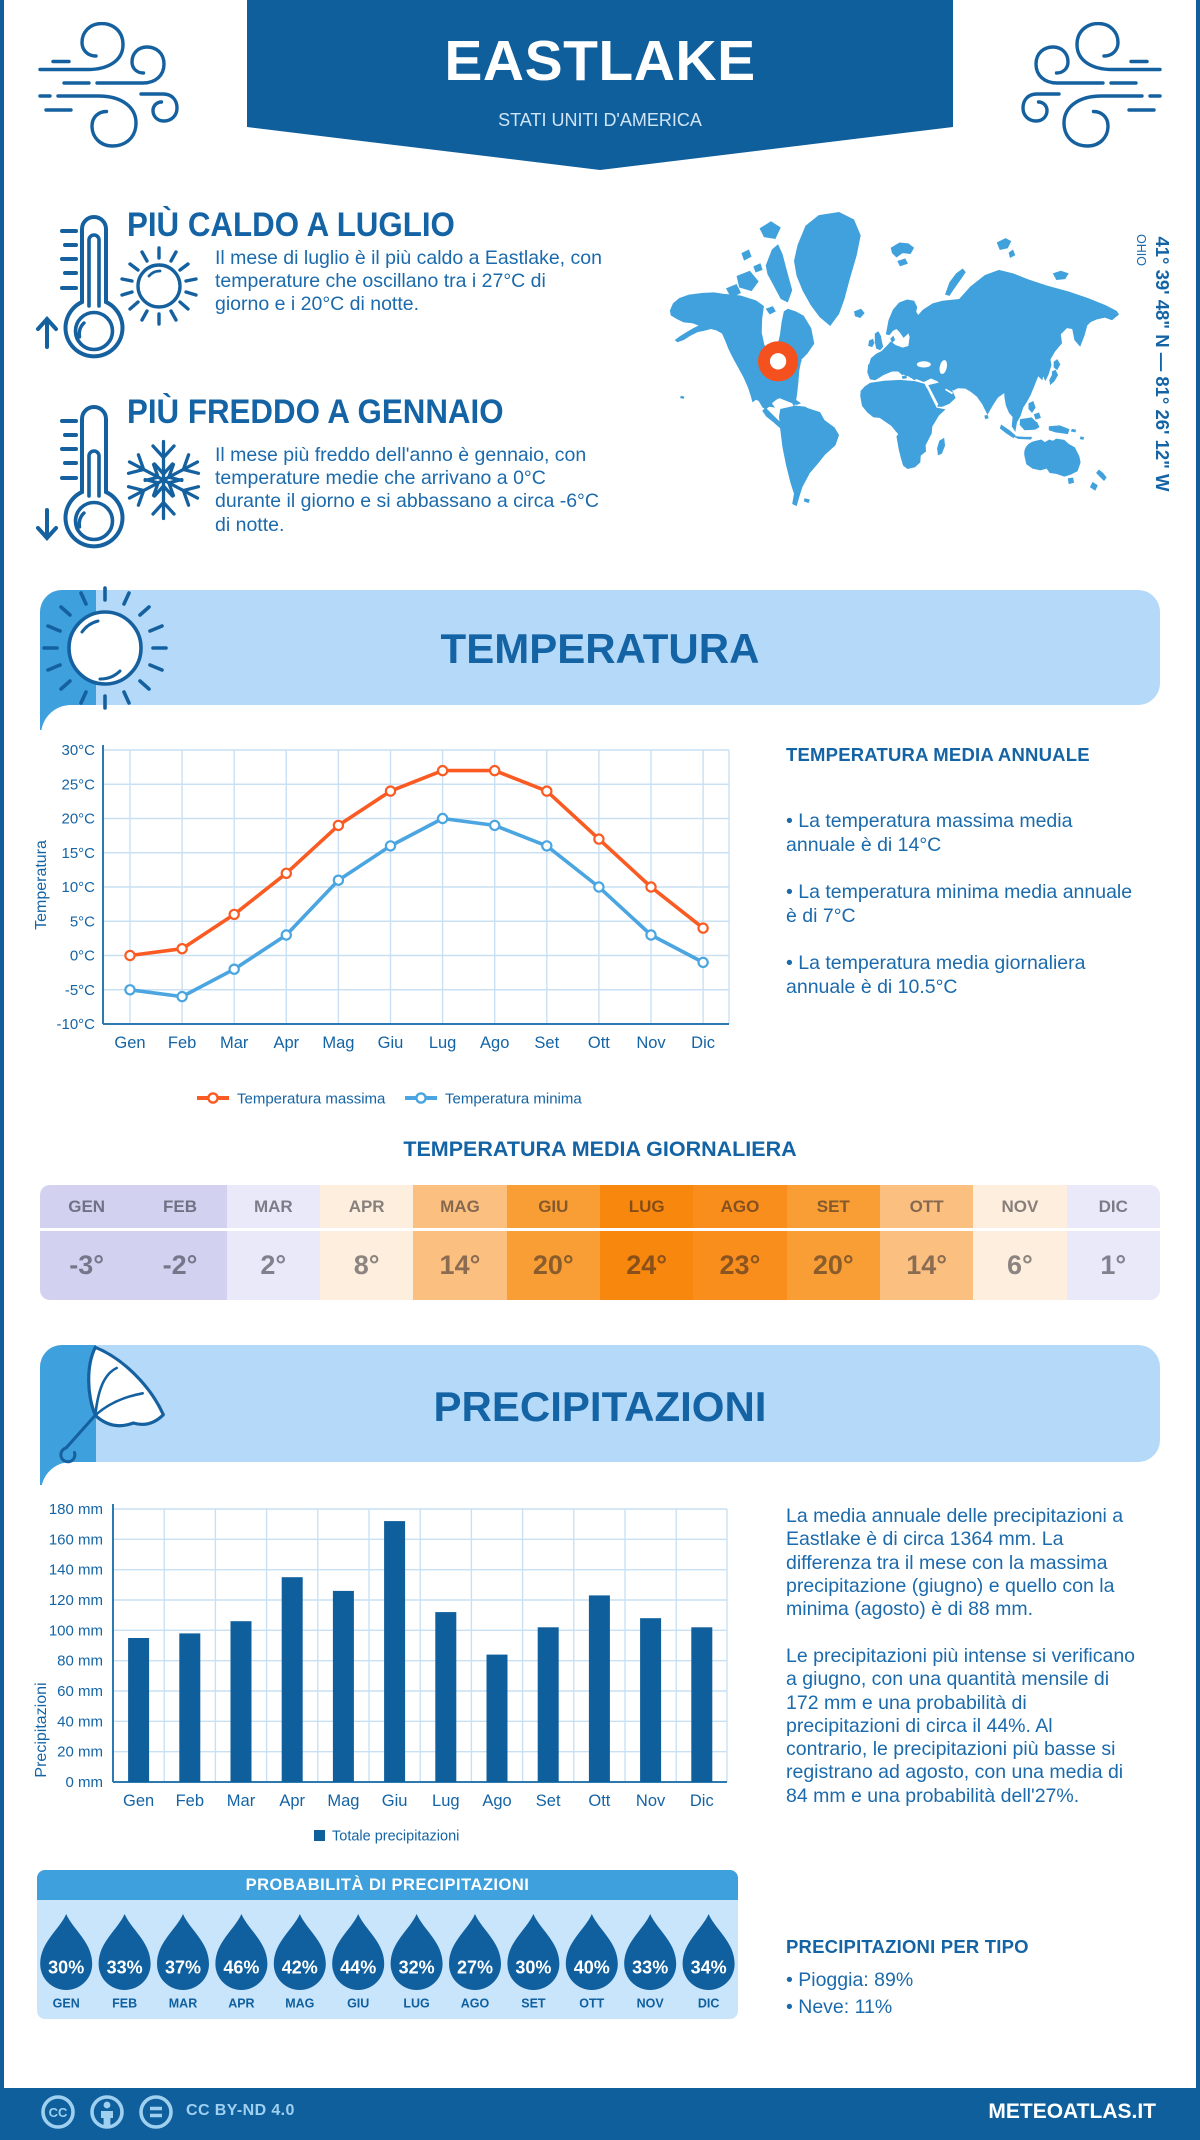  I want to click on svg-text: SET, so click(533, 2004).